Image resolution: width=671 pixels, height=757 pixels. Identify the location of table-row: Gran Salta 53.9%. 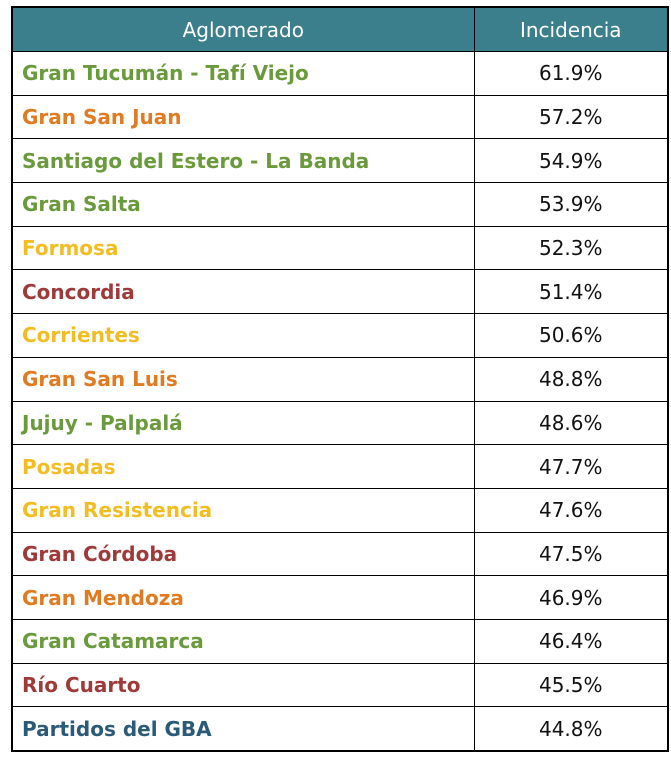
(340, 204).